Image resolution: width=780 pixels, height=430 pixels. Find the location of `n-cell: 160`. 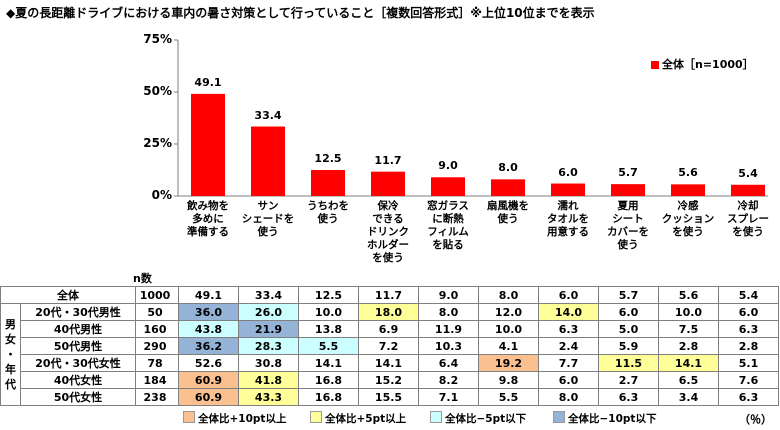

n-cell: 160 is located at coordinates (157, 329).